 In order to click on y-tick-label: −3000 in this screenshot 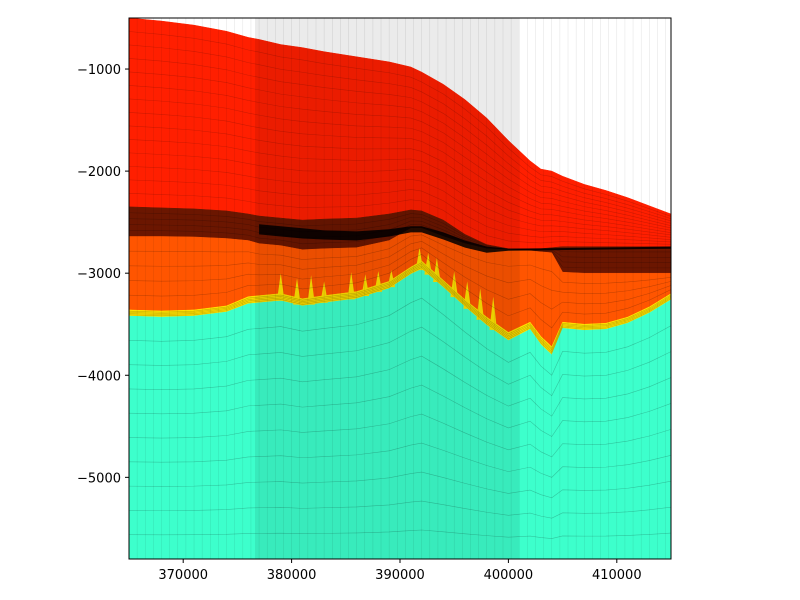, I will do `click(99, 274)`.